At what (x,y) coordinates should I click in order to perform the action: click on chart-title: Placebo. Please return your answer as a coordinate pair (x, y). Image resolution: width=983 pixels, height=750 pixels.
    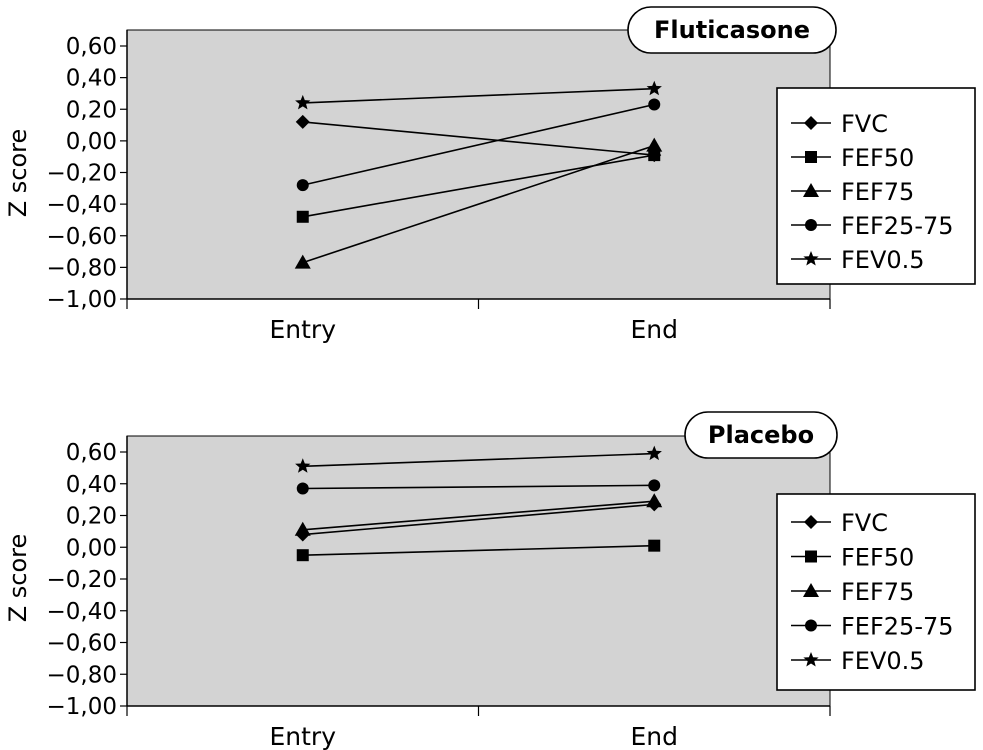
    Looking at the image, I should click on (761, 435).